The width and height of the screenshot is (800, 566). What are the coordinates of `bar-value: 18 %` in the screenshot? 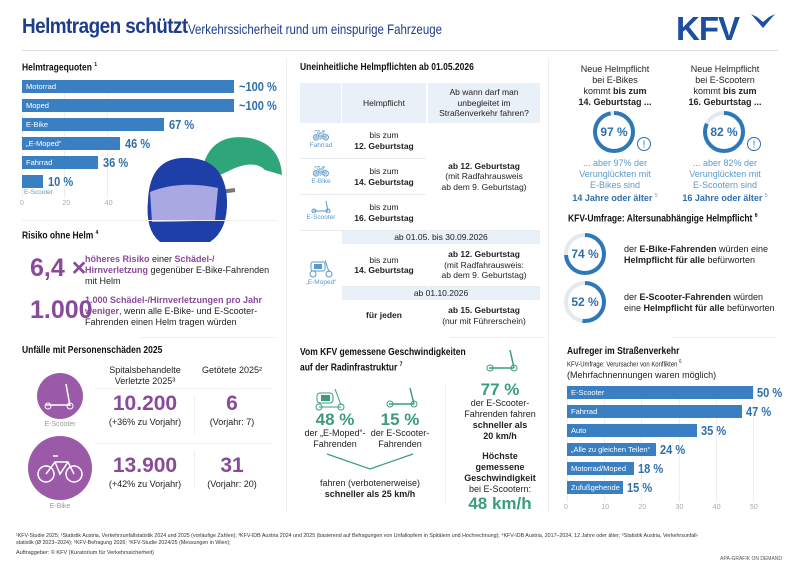 It's located at (650, 468).